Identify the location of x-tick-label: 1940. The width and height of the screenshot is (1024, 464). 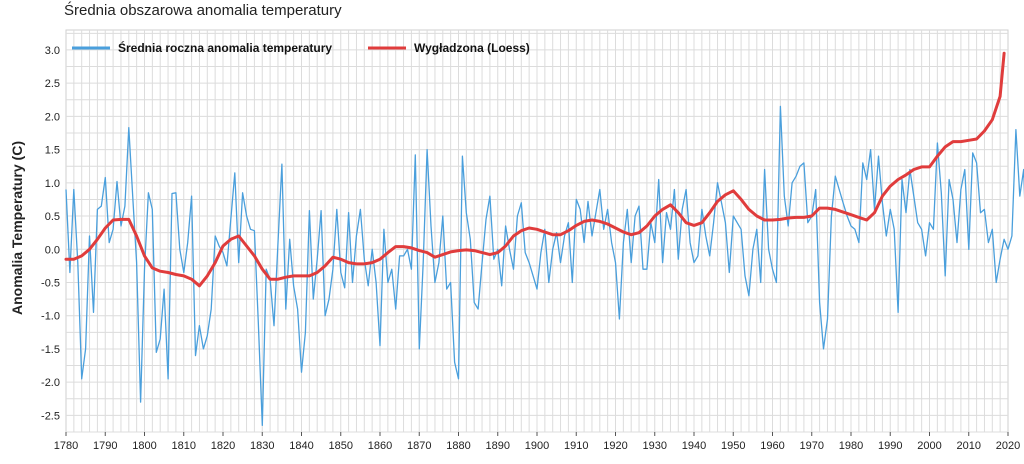
(694, 446).